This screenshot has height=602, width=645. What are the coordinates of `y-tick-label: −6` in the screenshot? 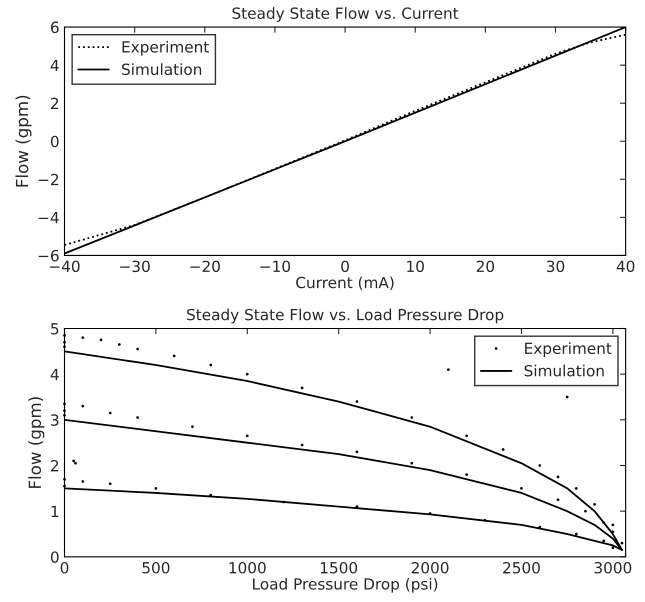 It's located at (48, 256).